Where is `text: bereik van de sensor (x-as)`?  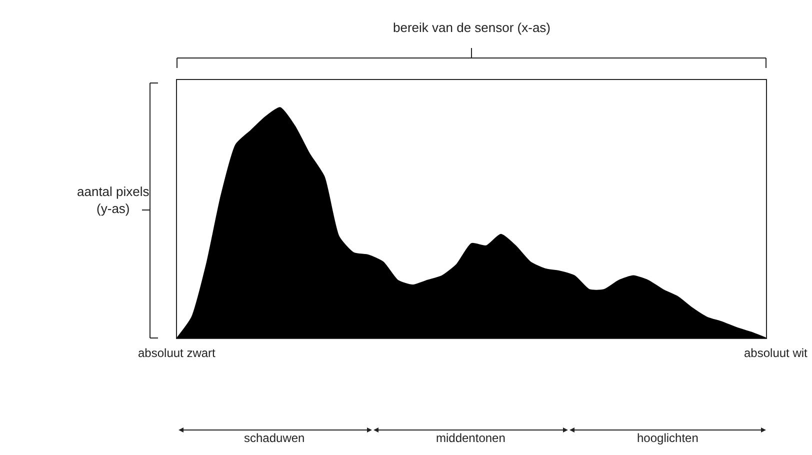
text: bereik van de sensor (x-as) is located at coordinates (472, 27).